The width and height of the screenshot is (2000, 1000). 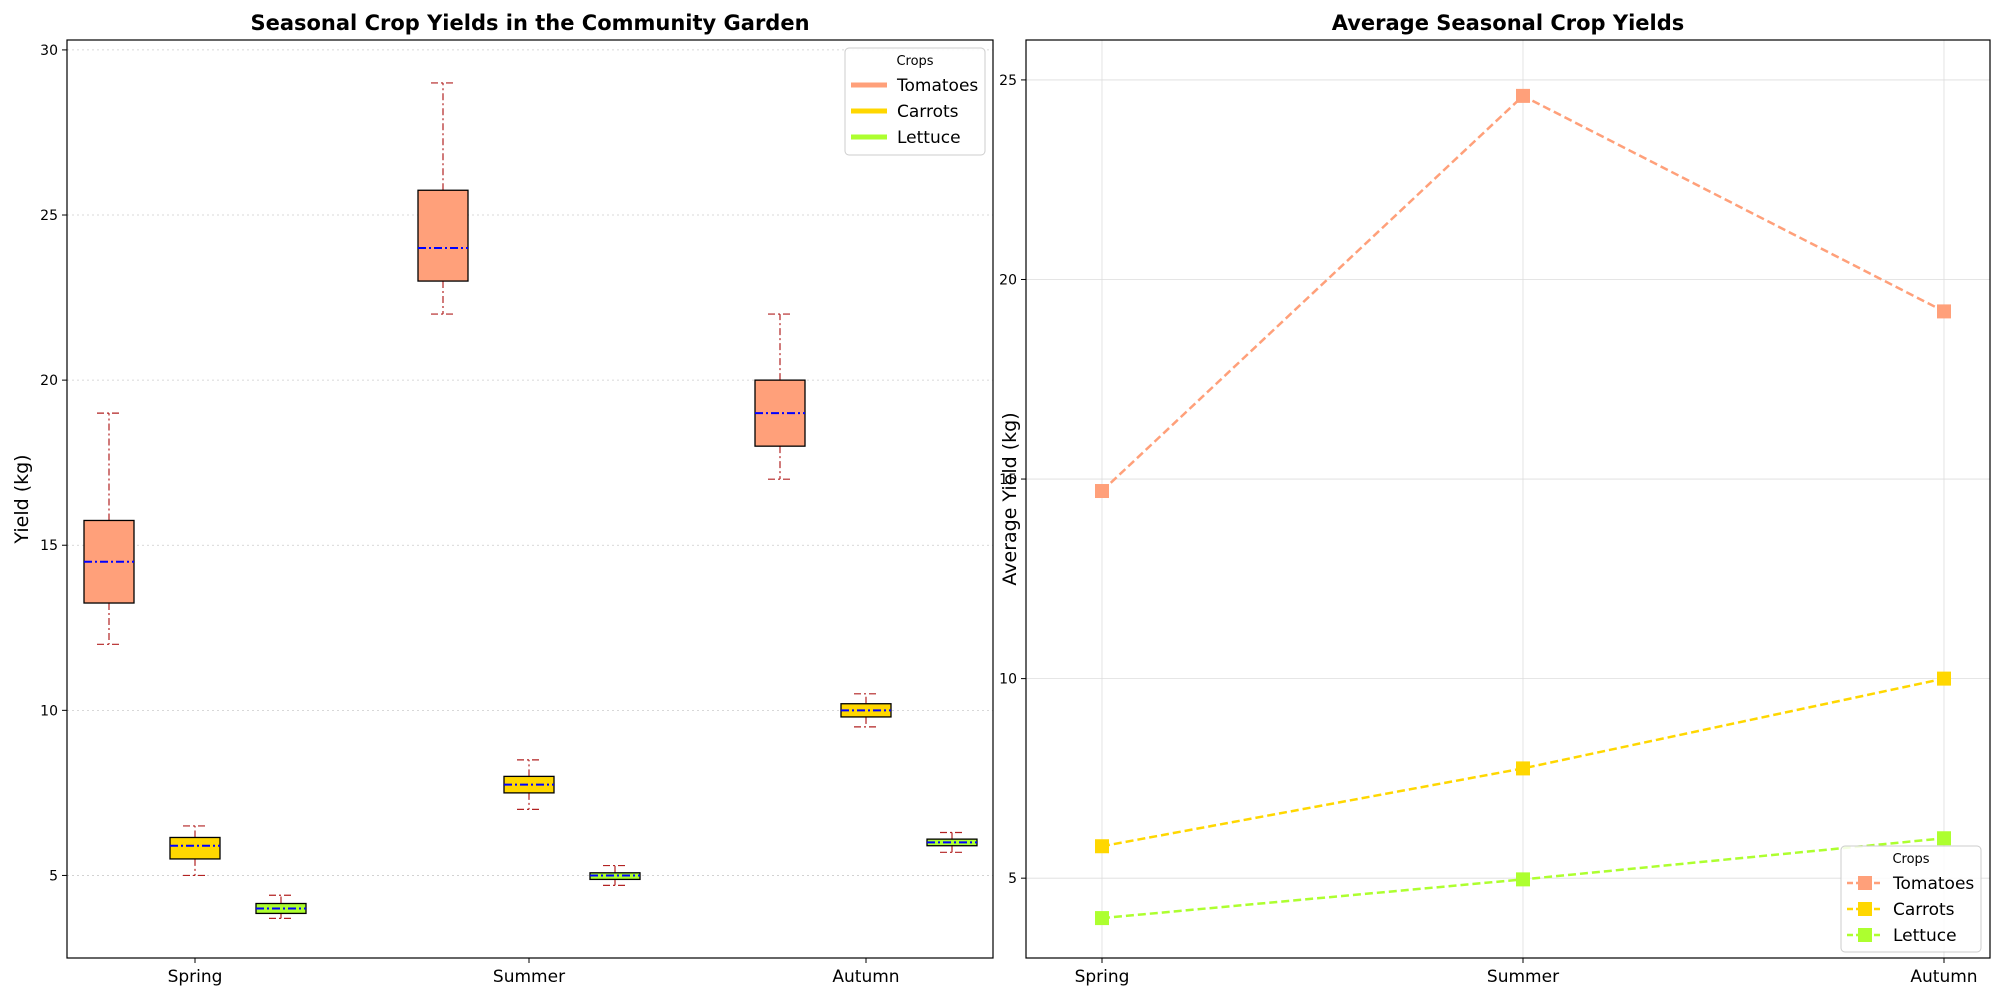 I want to click on box-tomatoes-autumn, so click(x=780, y=396).